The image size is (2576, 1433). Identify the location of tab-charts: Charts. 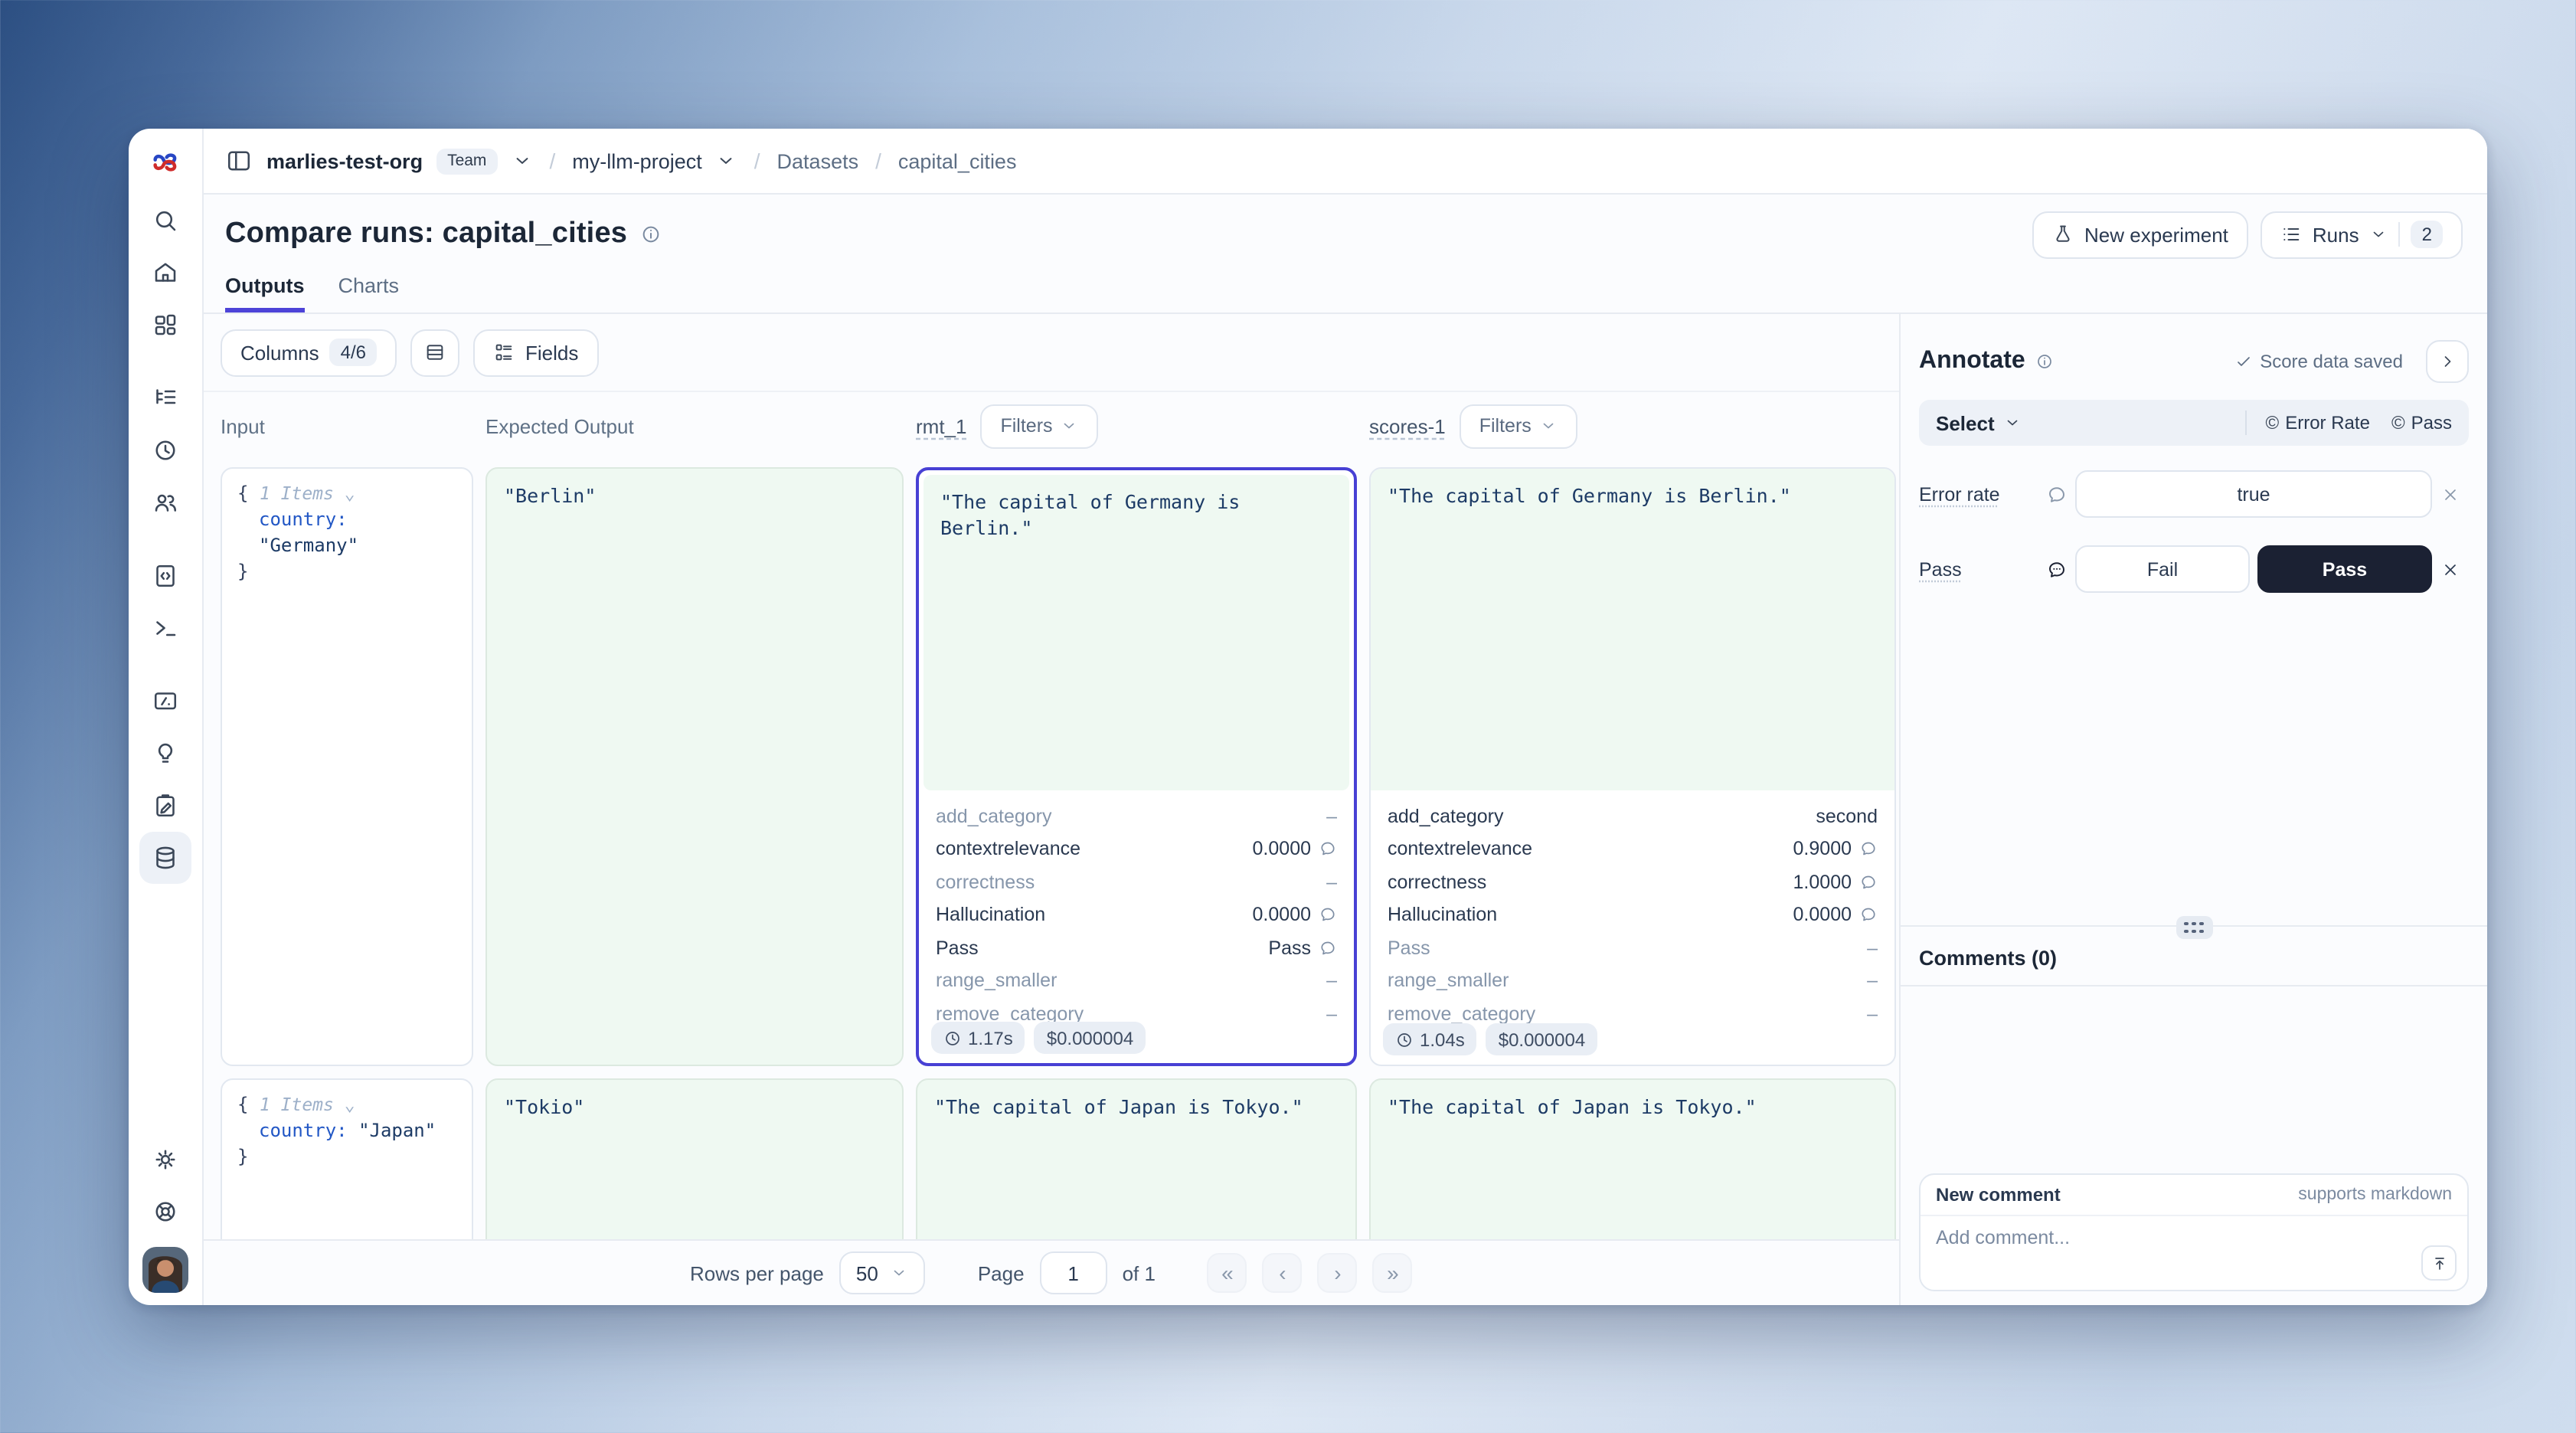
(369, 285).